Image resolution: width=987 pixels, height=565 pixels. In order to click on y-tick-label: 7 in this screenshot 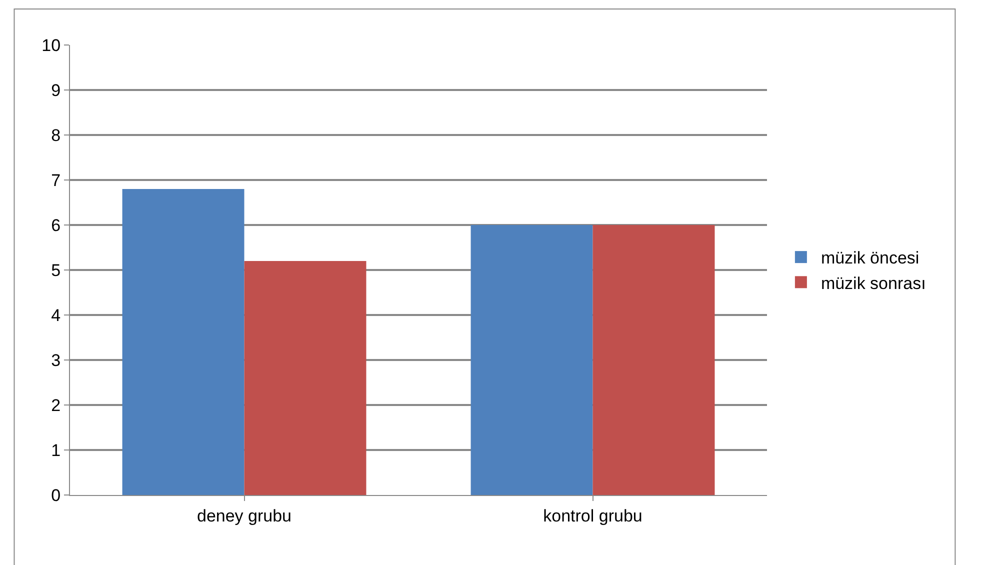, I will do `click(56, 180)`.